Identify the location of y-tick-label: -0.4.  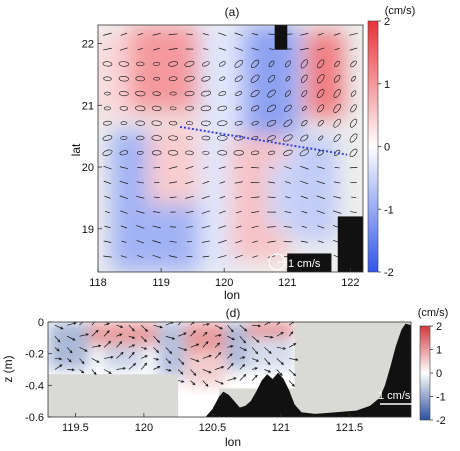
(34, 386).